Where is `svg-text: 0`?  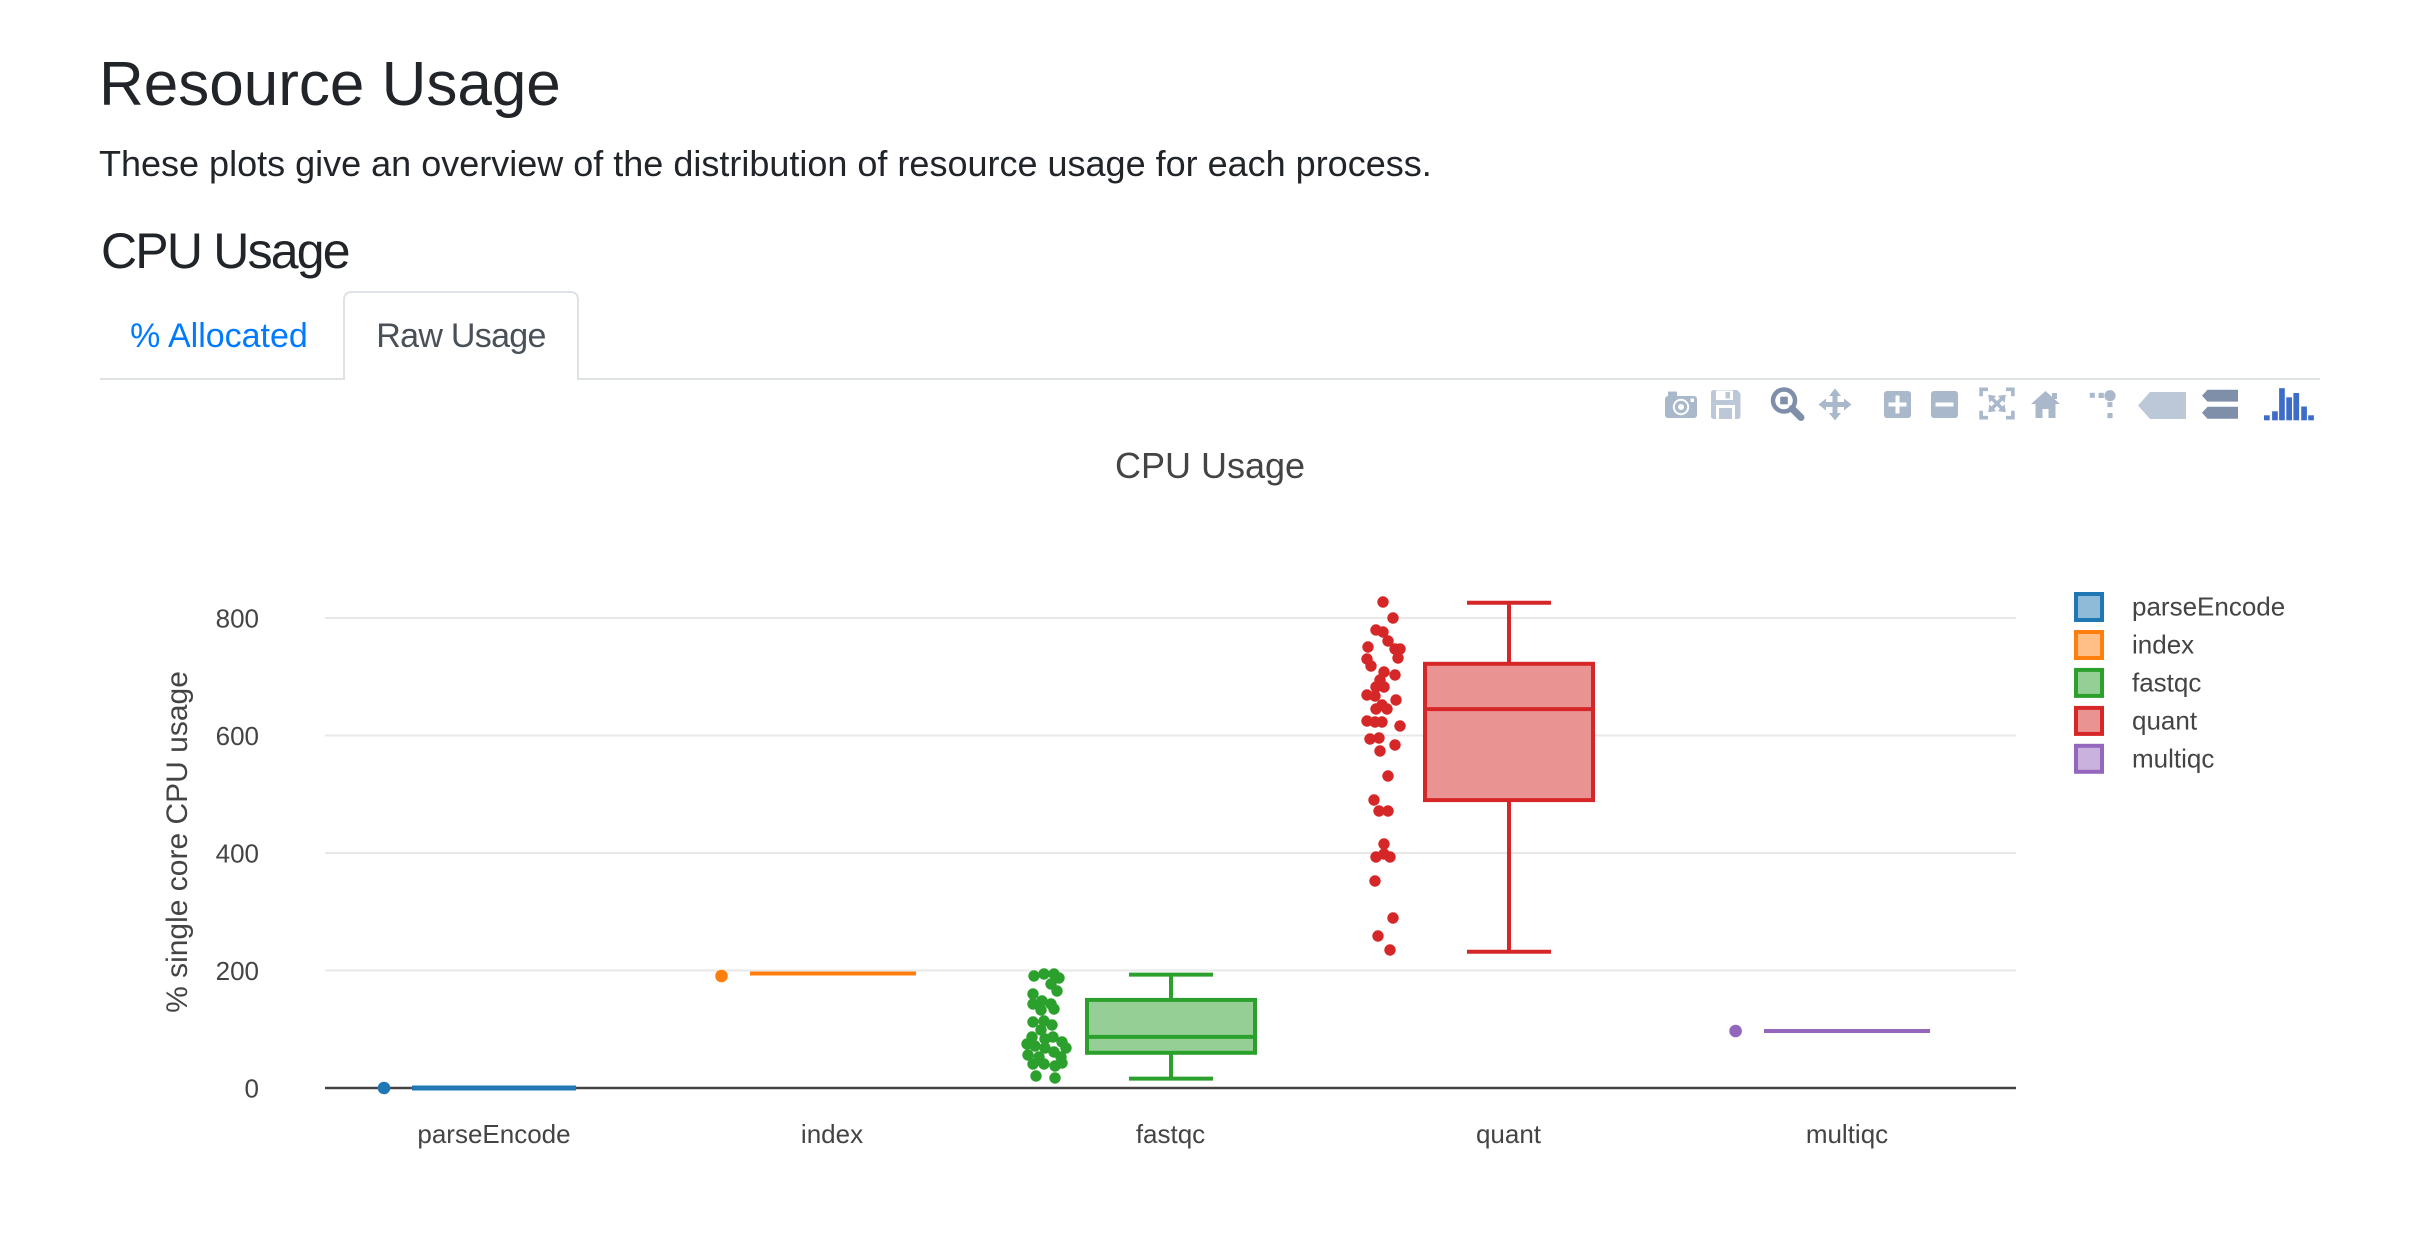
svg-text: 0 is located at coordinates (252, 1089).